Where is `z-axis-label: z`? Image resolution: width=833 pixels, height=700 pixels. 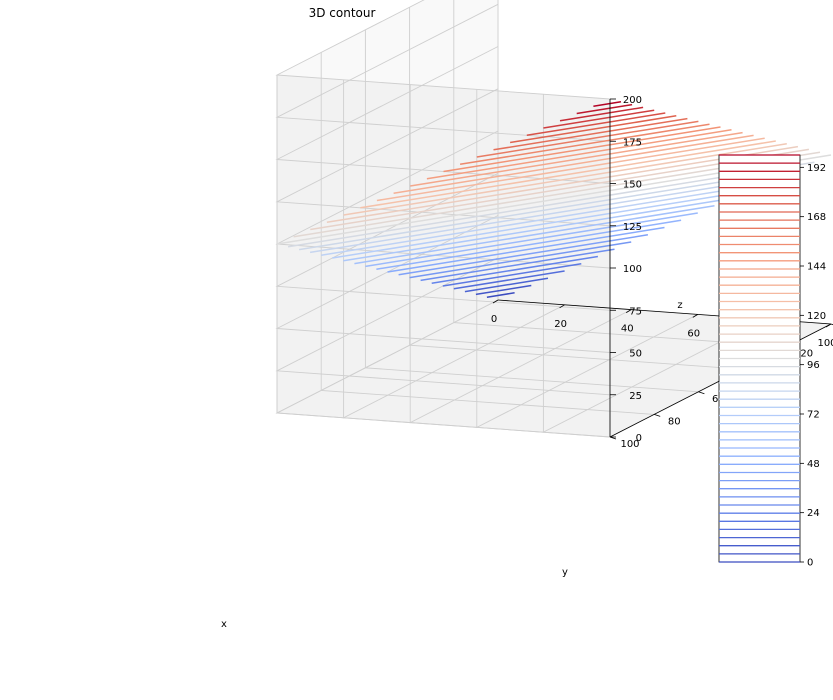
z-axis-label: z is located at coordinates (679, 305).